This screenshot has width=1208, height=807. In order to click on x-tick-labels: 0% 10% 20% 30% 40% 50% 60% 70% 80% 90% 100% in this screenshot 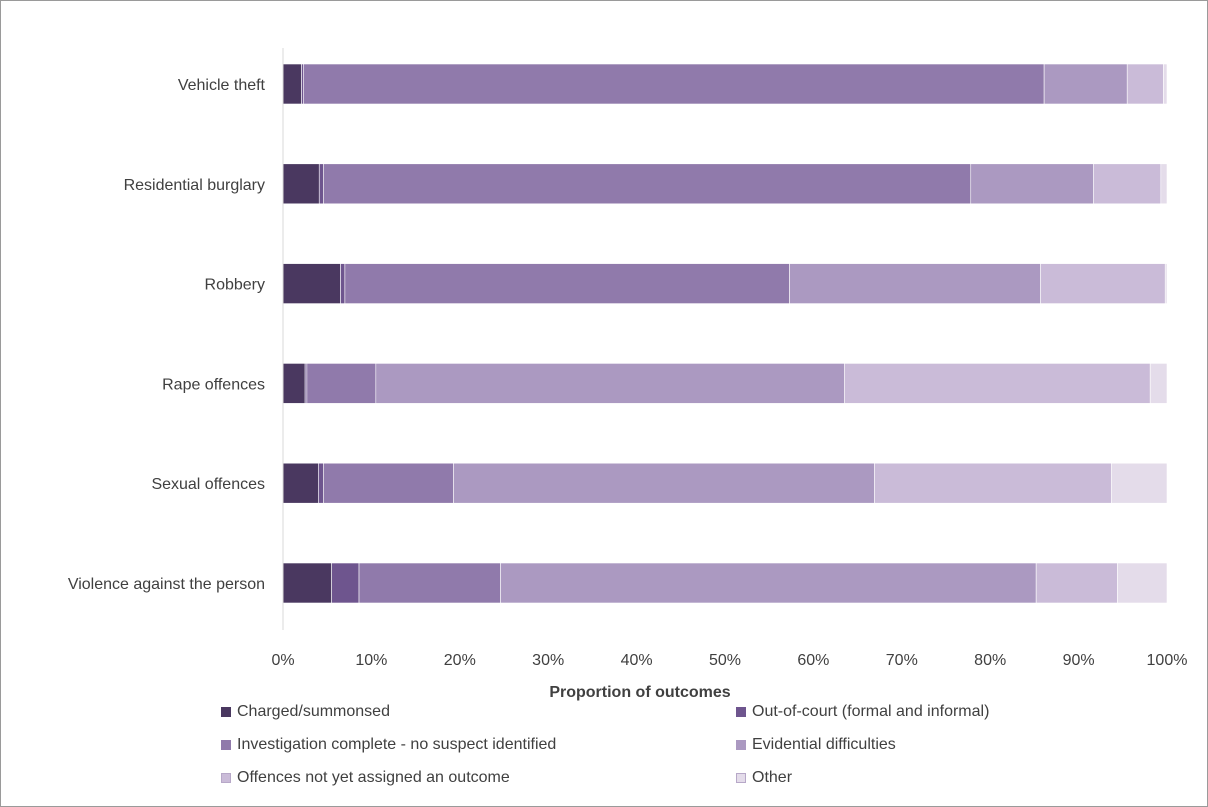, I will do `click(729, 660)`.